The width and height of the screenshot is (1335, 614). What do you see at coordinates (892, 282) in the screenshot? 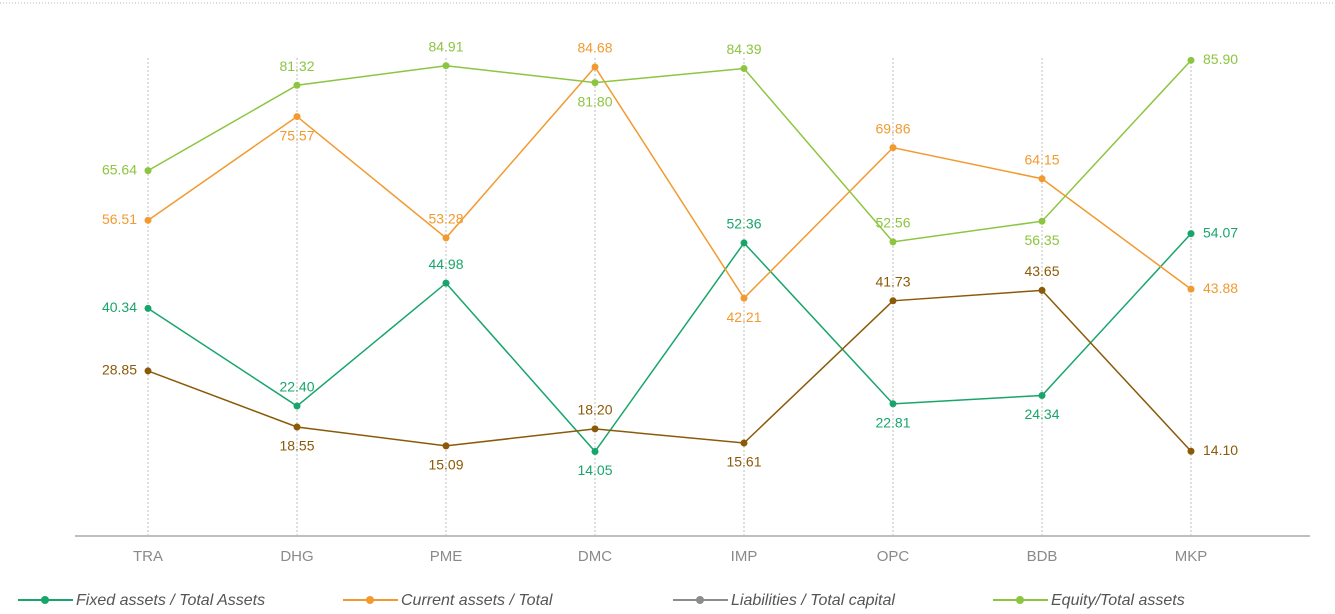
I see `data-label: 41.73` at bounding box center [892, 282].